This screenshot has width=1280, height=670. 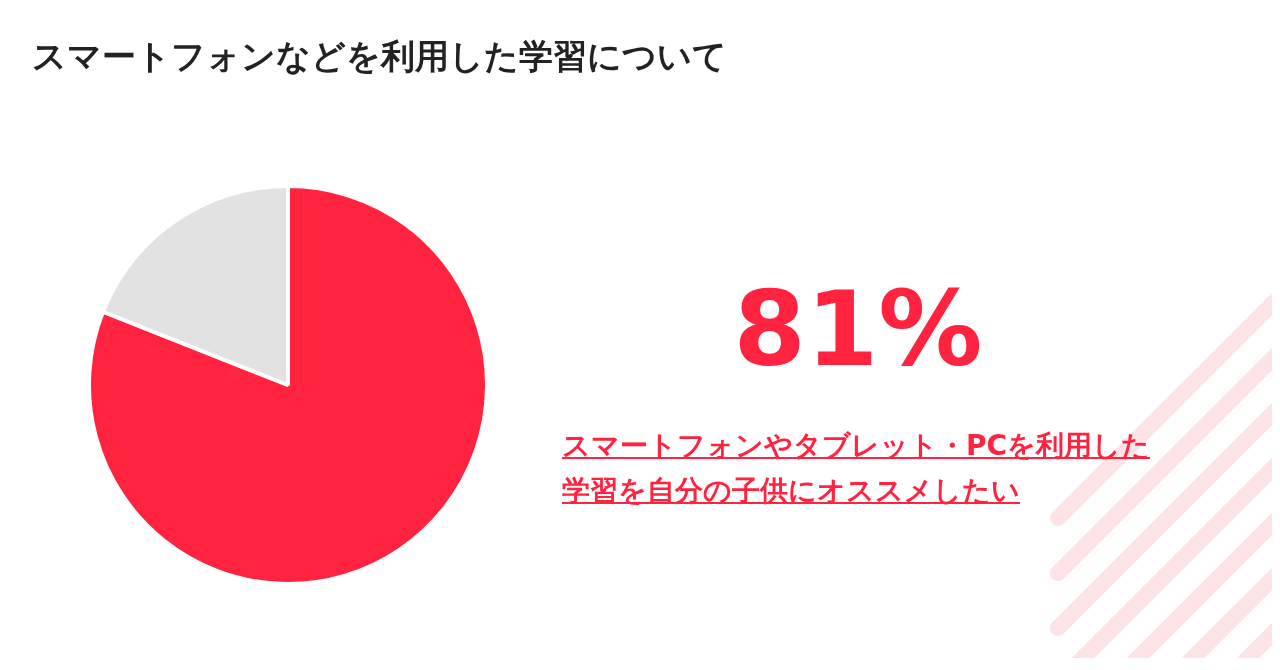 What do you see at coordinates (379, 56) in the screenshot?
I see `chart-title: スマートフォンなどを利用した学習について` at bounding box center [379, 56].